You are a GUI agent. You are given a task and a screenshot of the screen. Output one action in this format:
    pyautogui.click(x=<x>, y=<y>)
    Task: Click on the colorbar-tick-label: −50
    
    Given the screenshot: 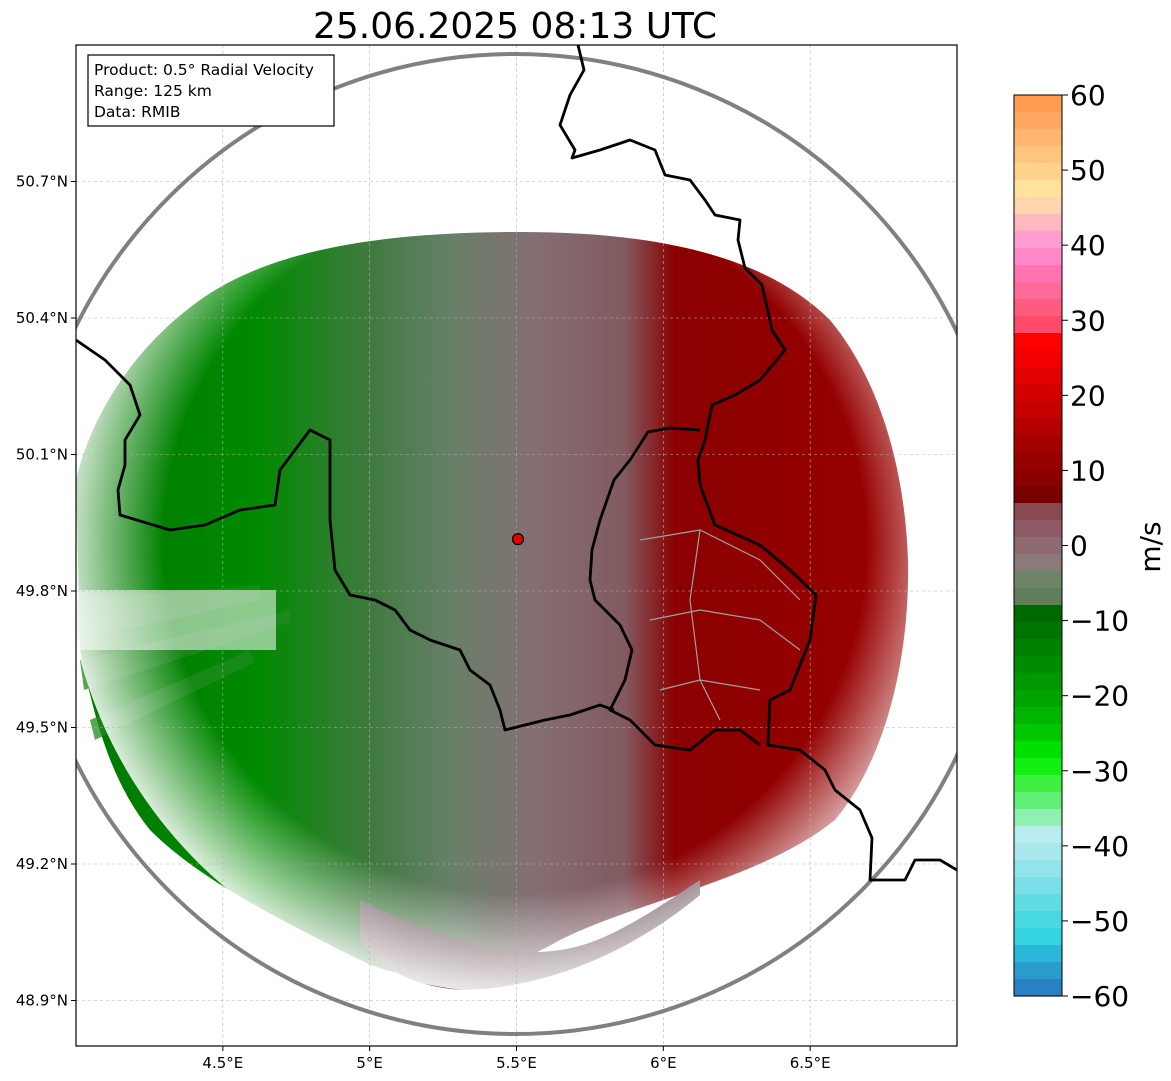 What is the action you would take?
    pyautogui.click(x=1099, y=921)
    